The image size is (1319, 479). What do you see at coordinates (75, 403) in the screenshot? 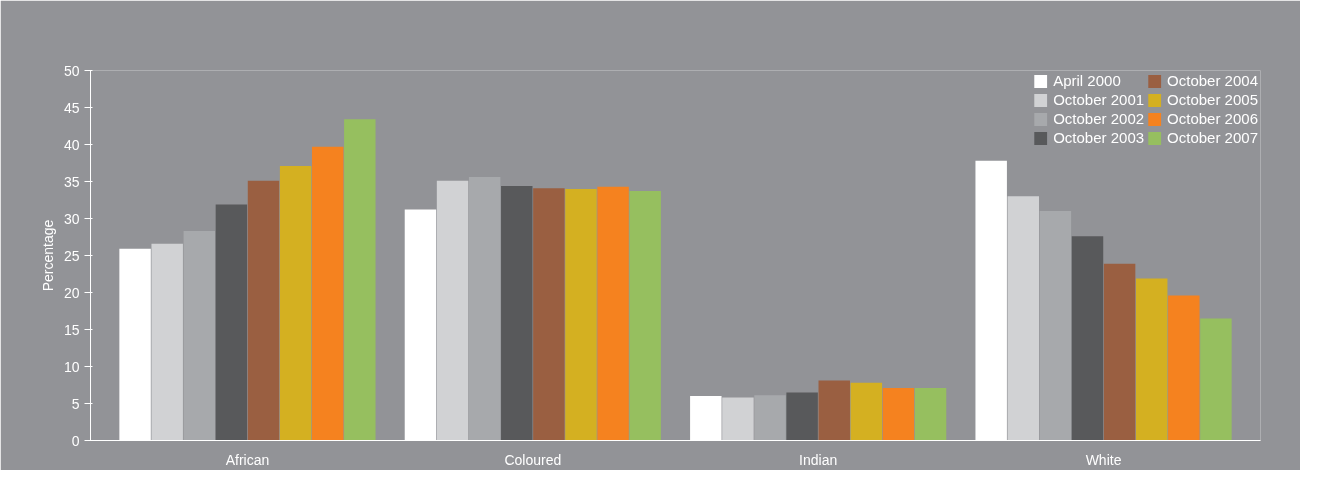
I see `y-tick-label: 5` at bounding box center [75, 403].